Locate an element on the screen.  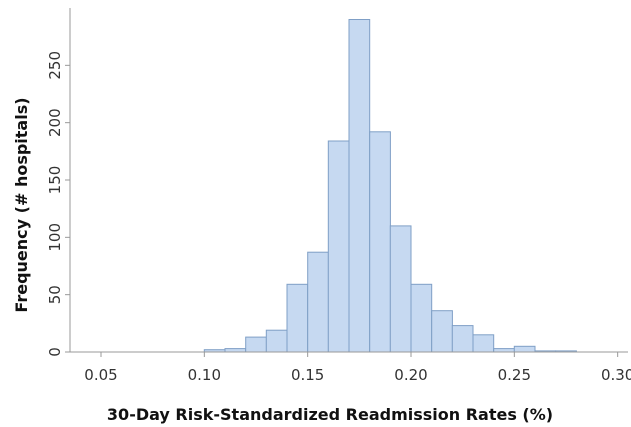
y-tick-label-3: 150 is located at coordinates (55, 180).